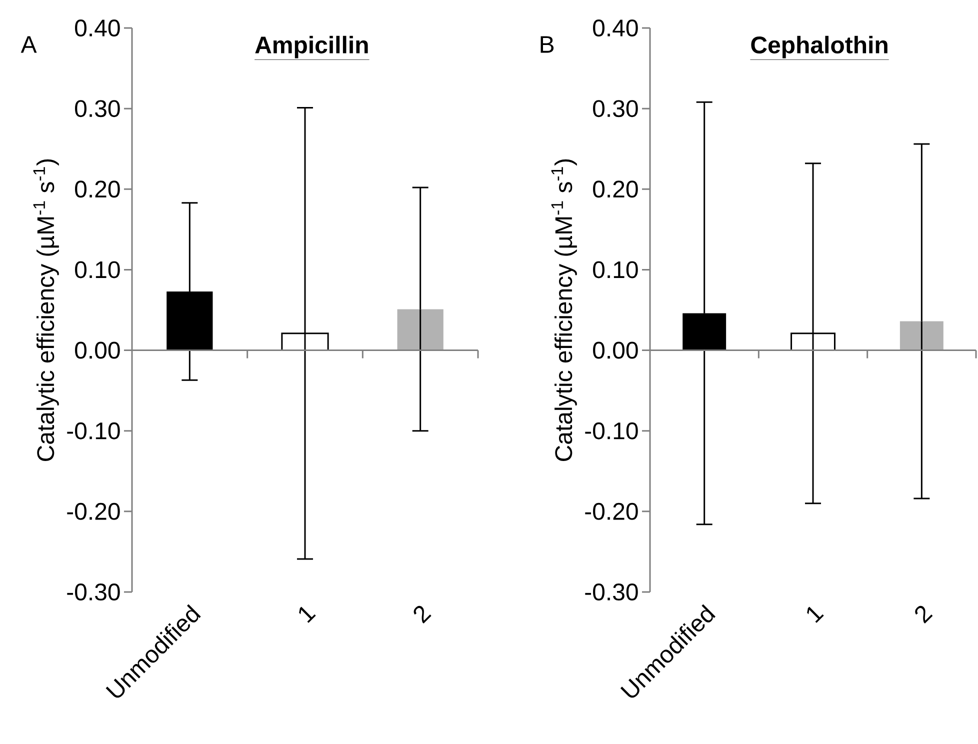  I want to click on bar, so click(420, 329).